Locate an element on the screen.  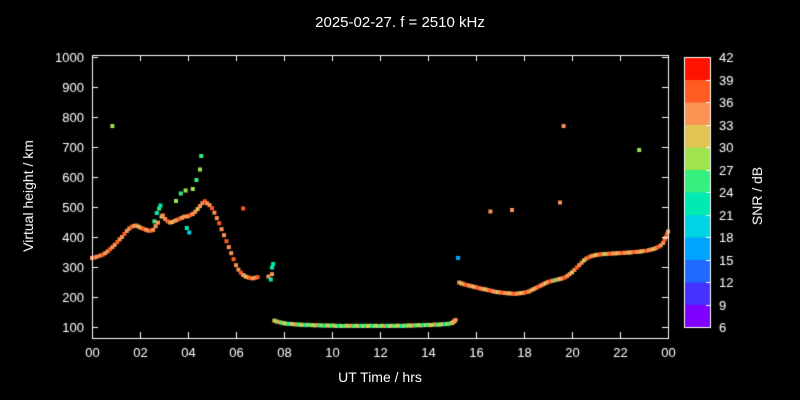
x-axis-label: UT Time / hrs is located at coordinates (380, 377).